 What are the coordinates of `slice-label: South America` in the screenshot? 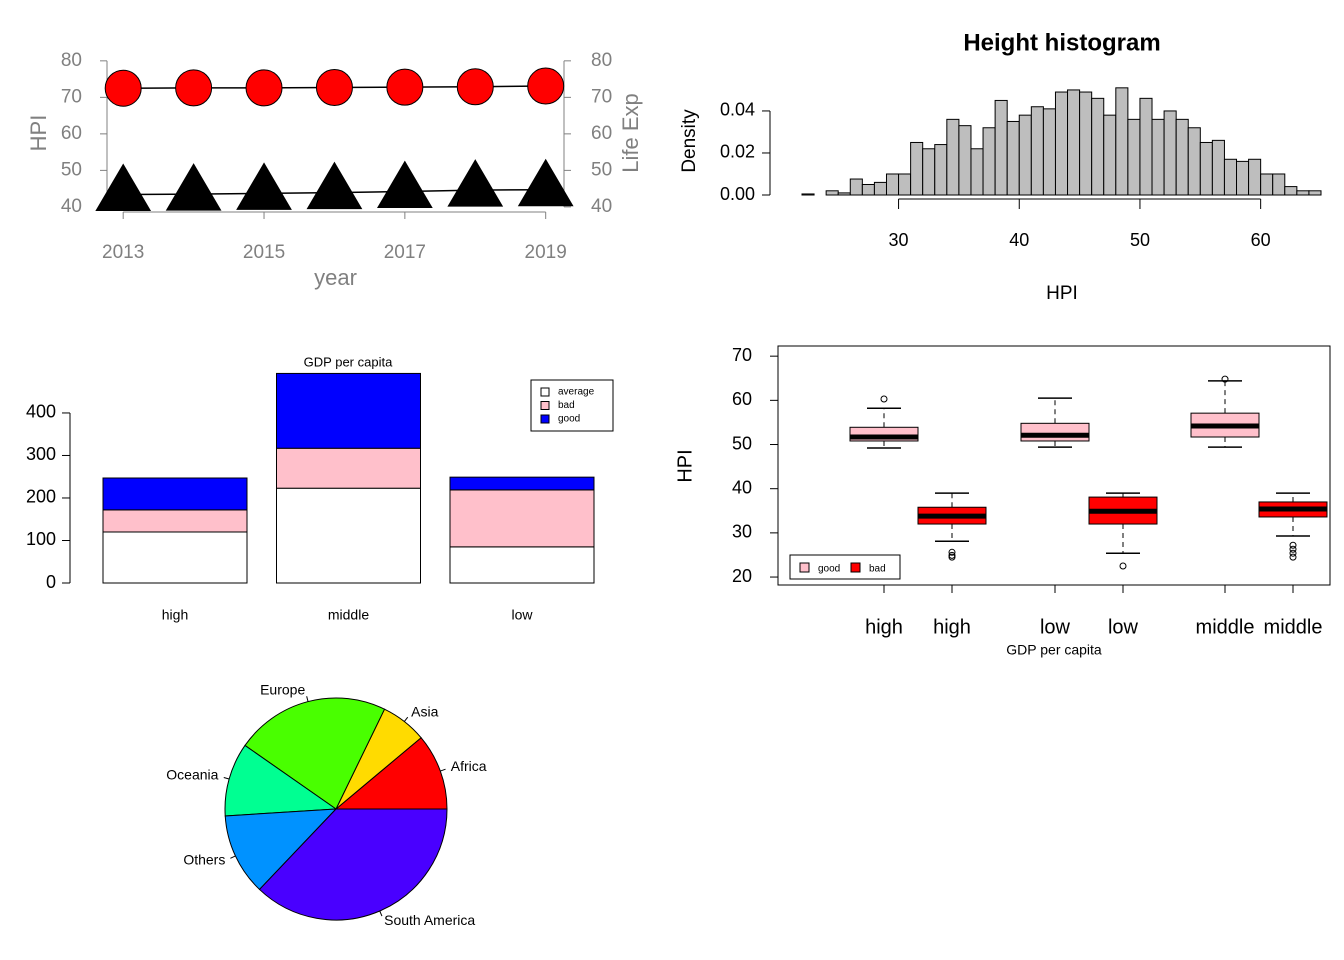 It's located at (429, 920).